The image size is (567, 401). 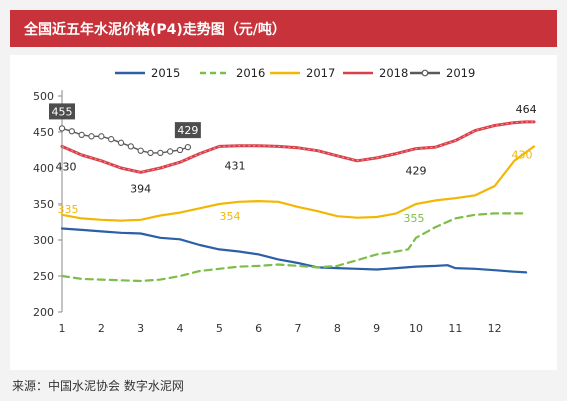 What do you see at coordinates (43, 240) in the screenshot?
I see `y-tick-label: 300` at bounding box center [43, 240].